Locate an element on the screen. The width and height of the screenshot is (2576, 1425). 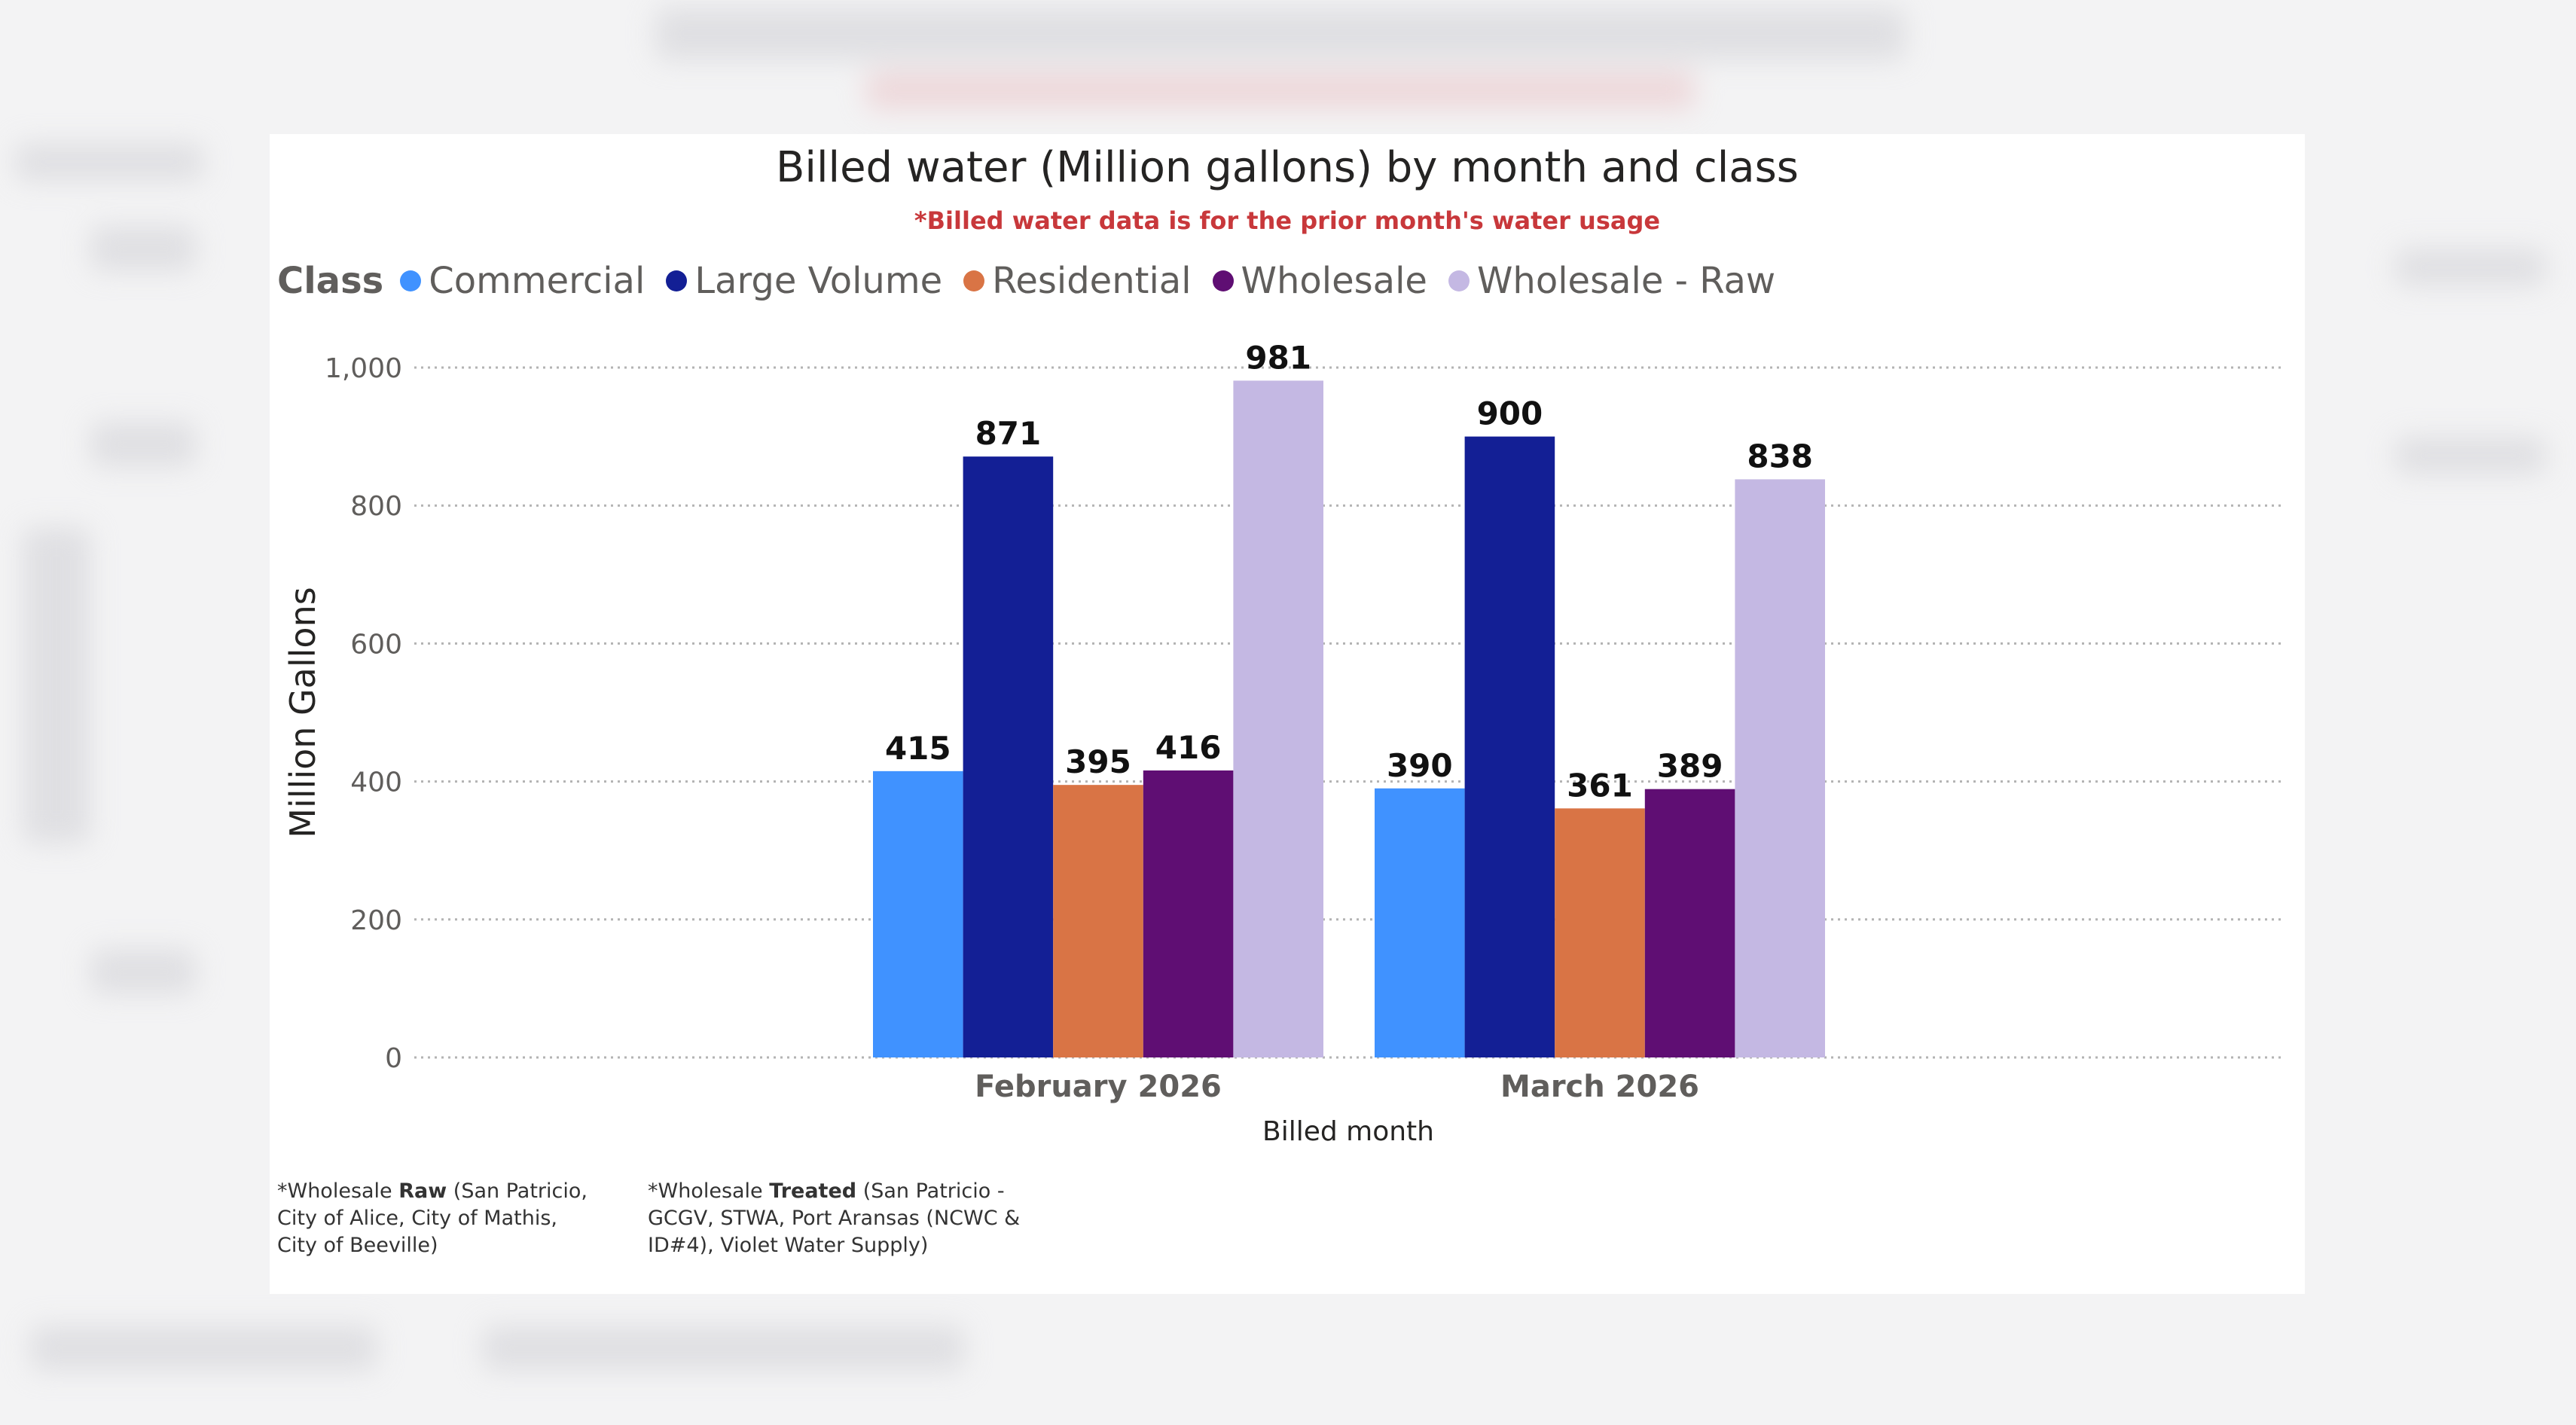
data-label: 838 is located at coordinates (1780, 456).